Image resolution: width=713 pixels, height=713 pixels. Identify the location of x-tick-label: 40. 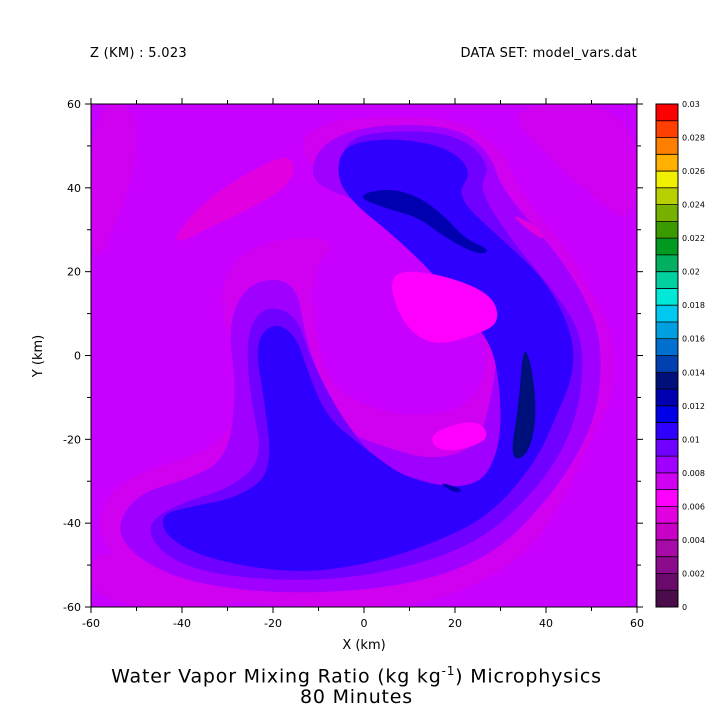
(546, 623).